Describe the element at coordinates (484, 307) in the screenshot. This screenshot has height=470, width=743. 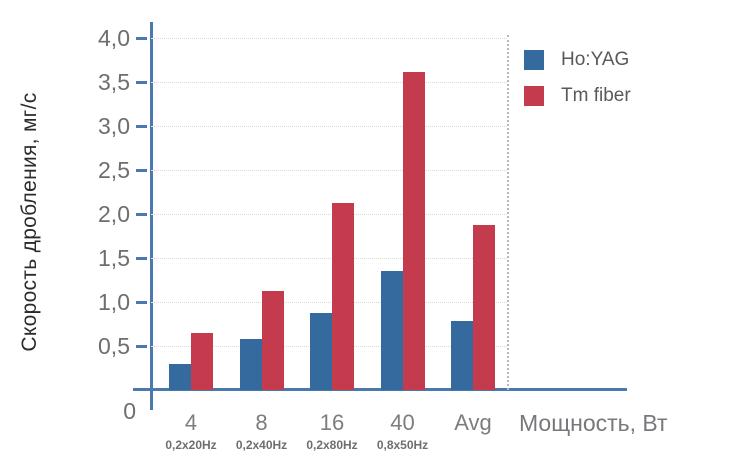
I see `bar-tm-fiber-avg` at that location.